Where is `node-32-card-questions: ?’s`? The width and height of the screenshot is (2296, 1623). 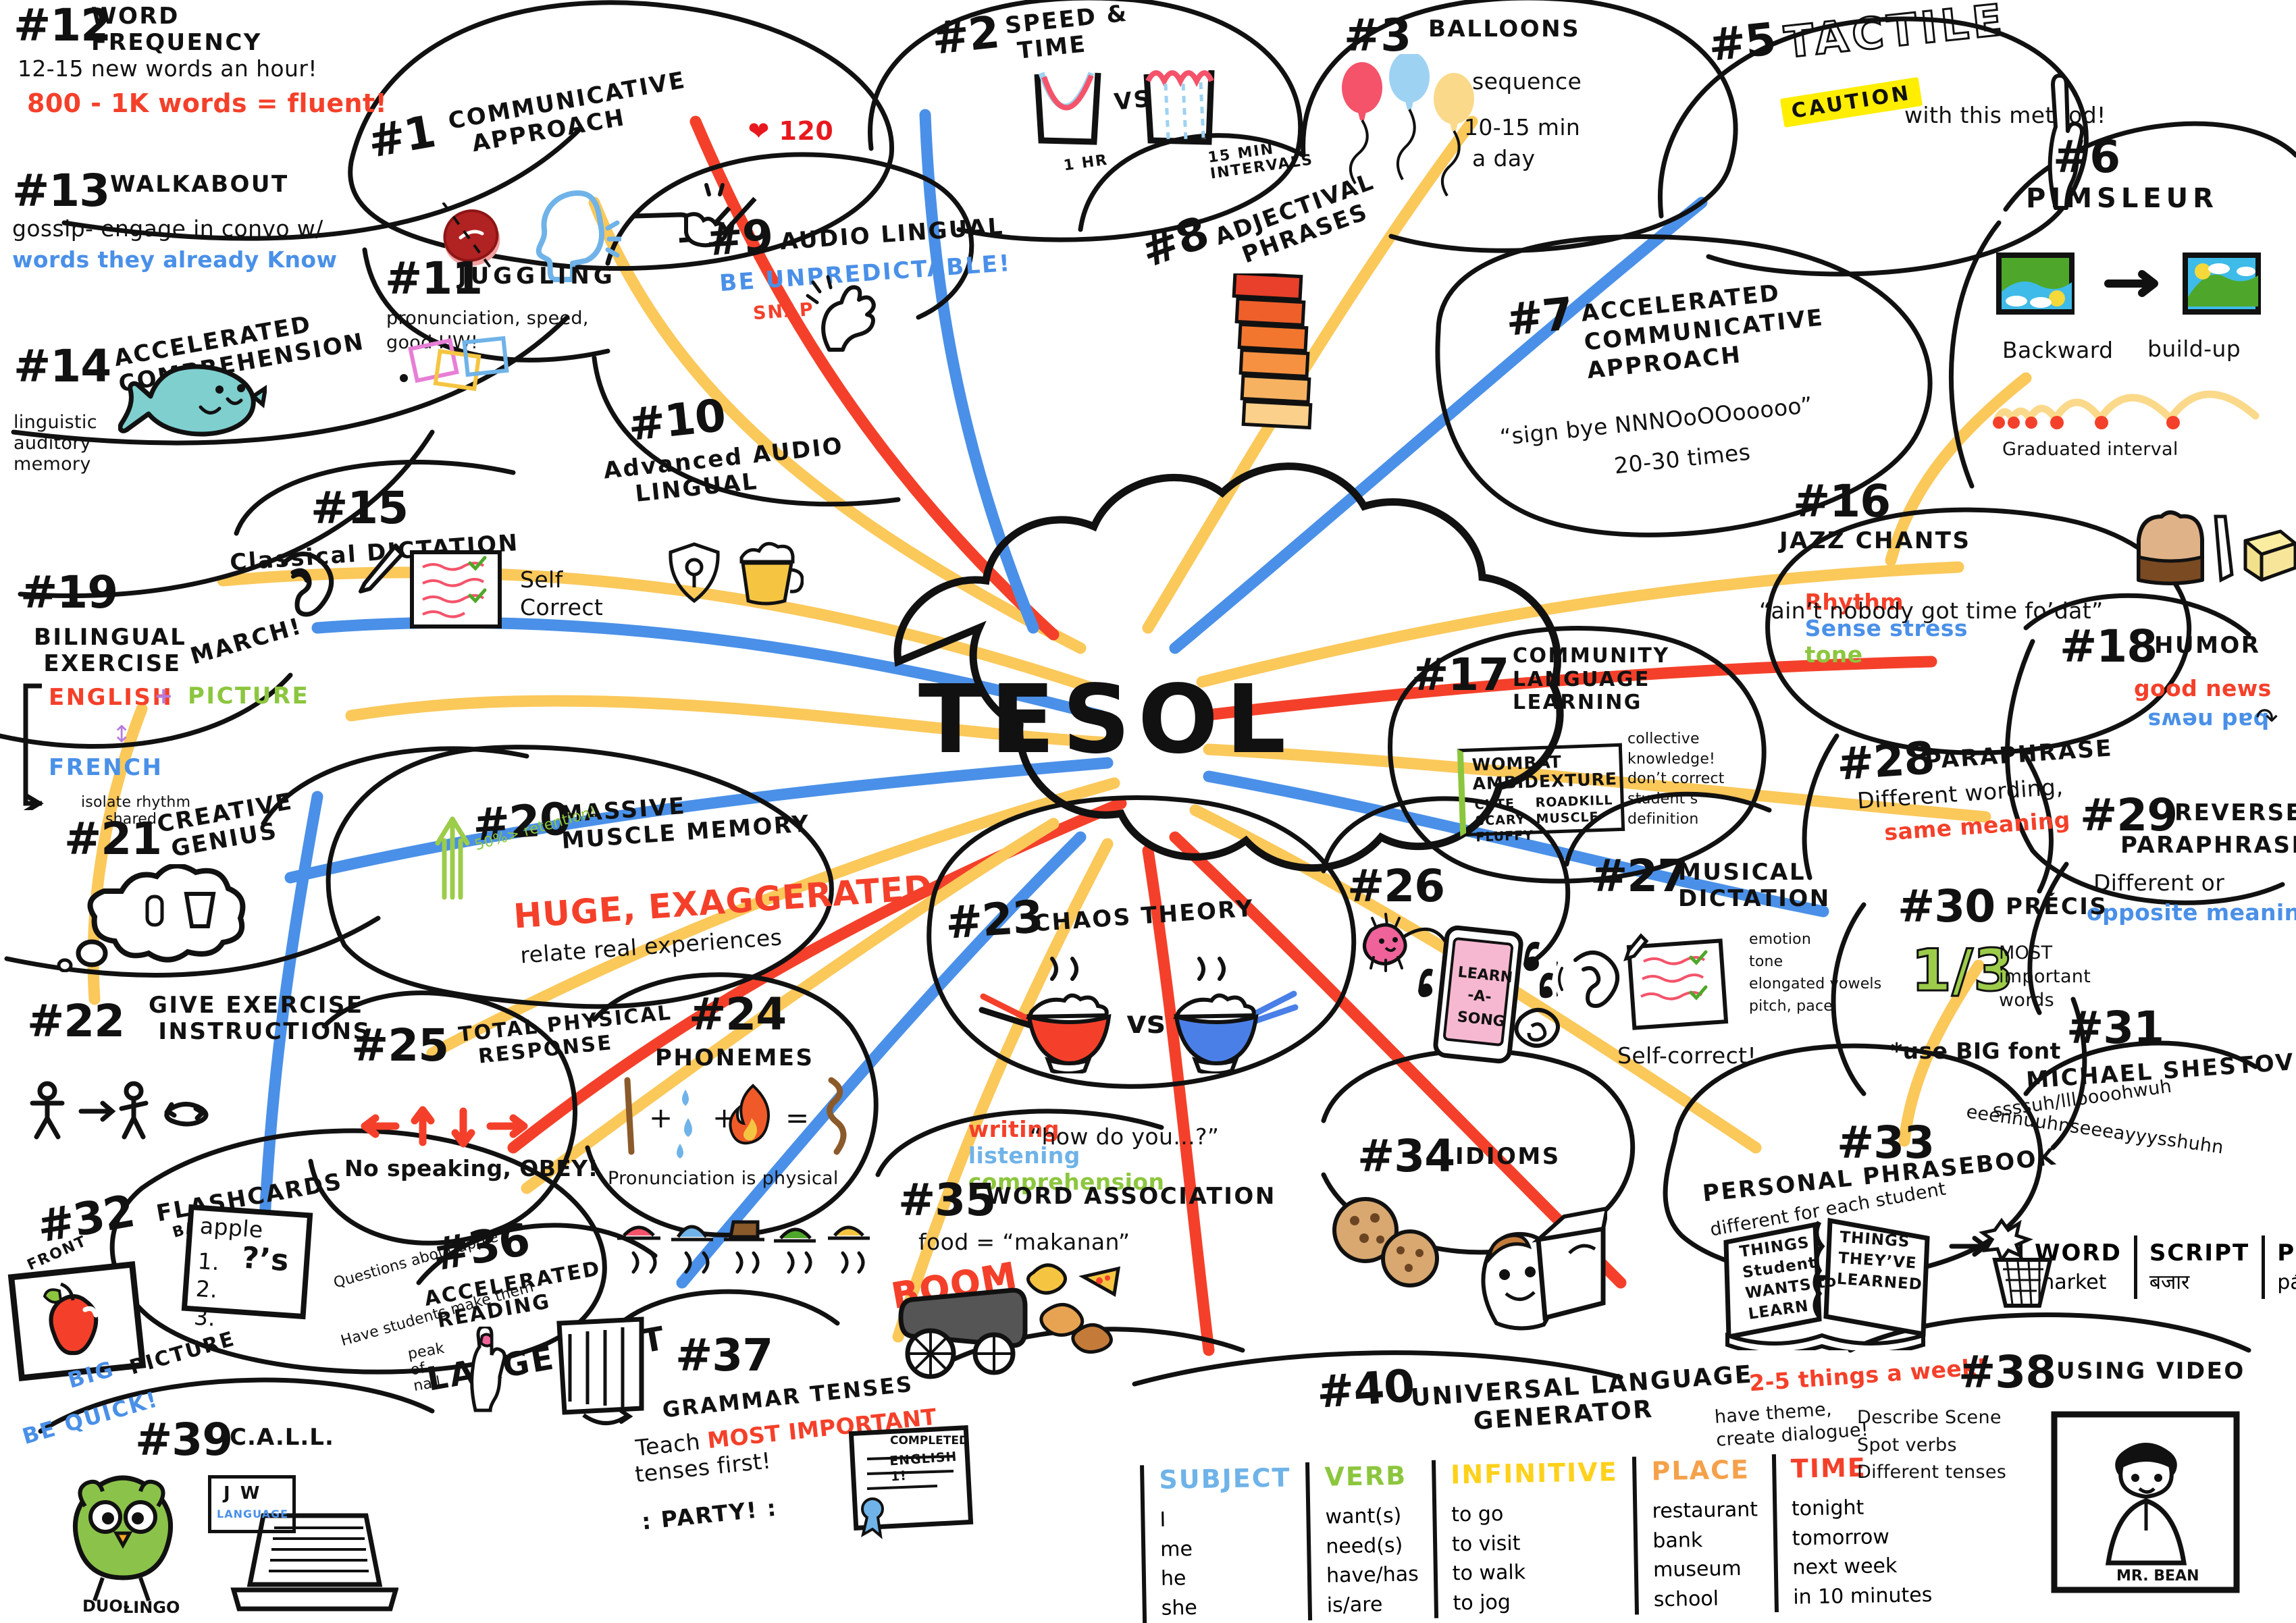
node-32-card-questions: ?’s is located at coordinates (265, 1259).